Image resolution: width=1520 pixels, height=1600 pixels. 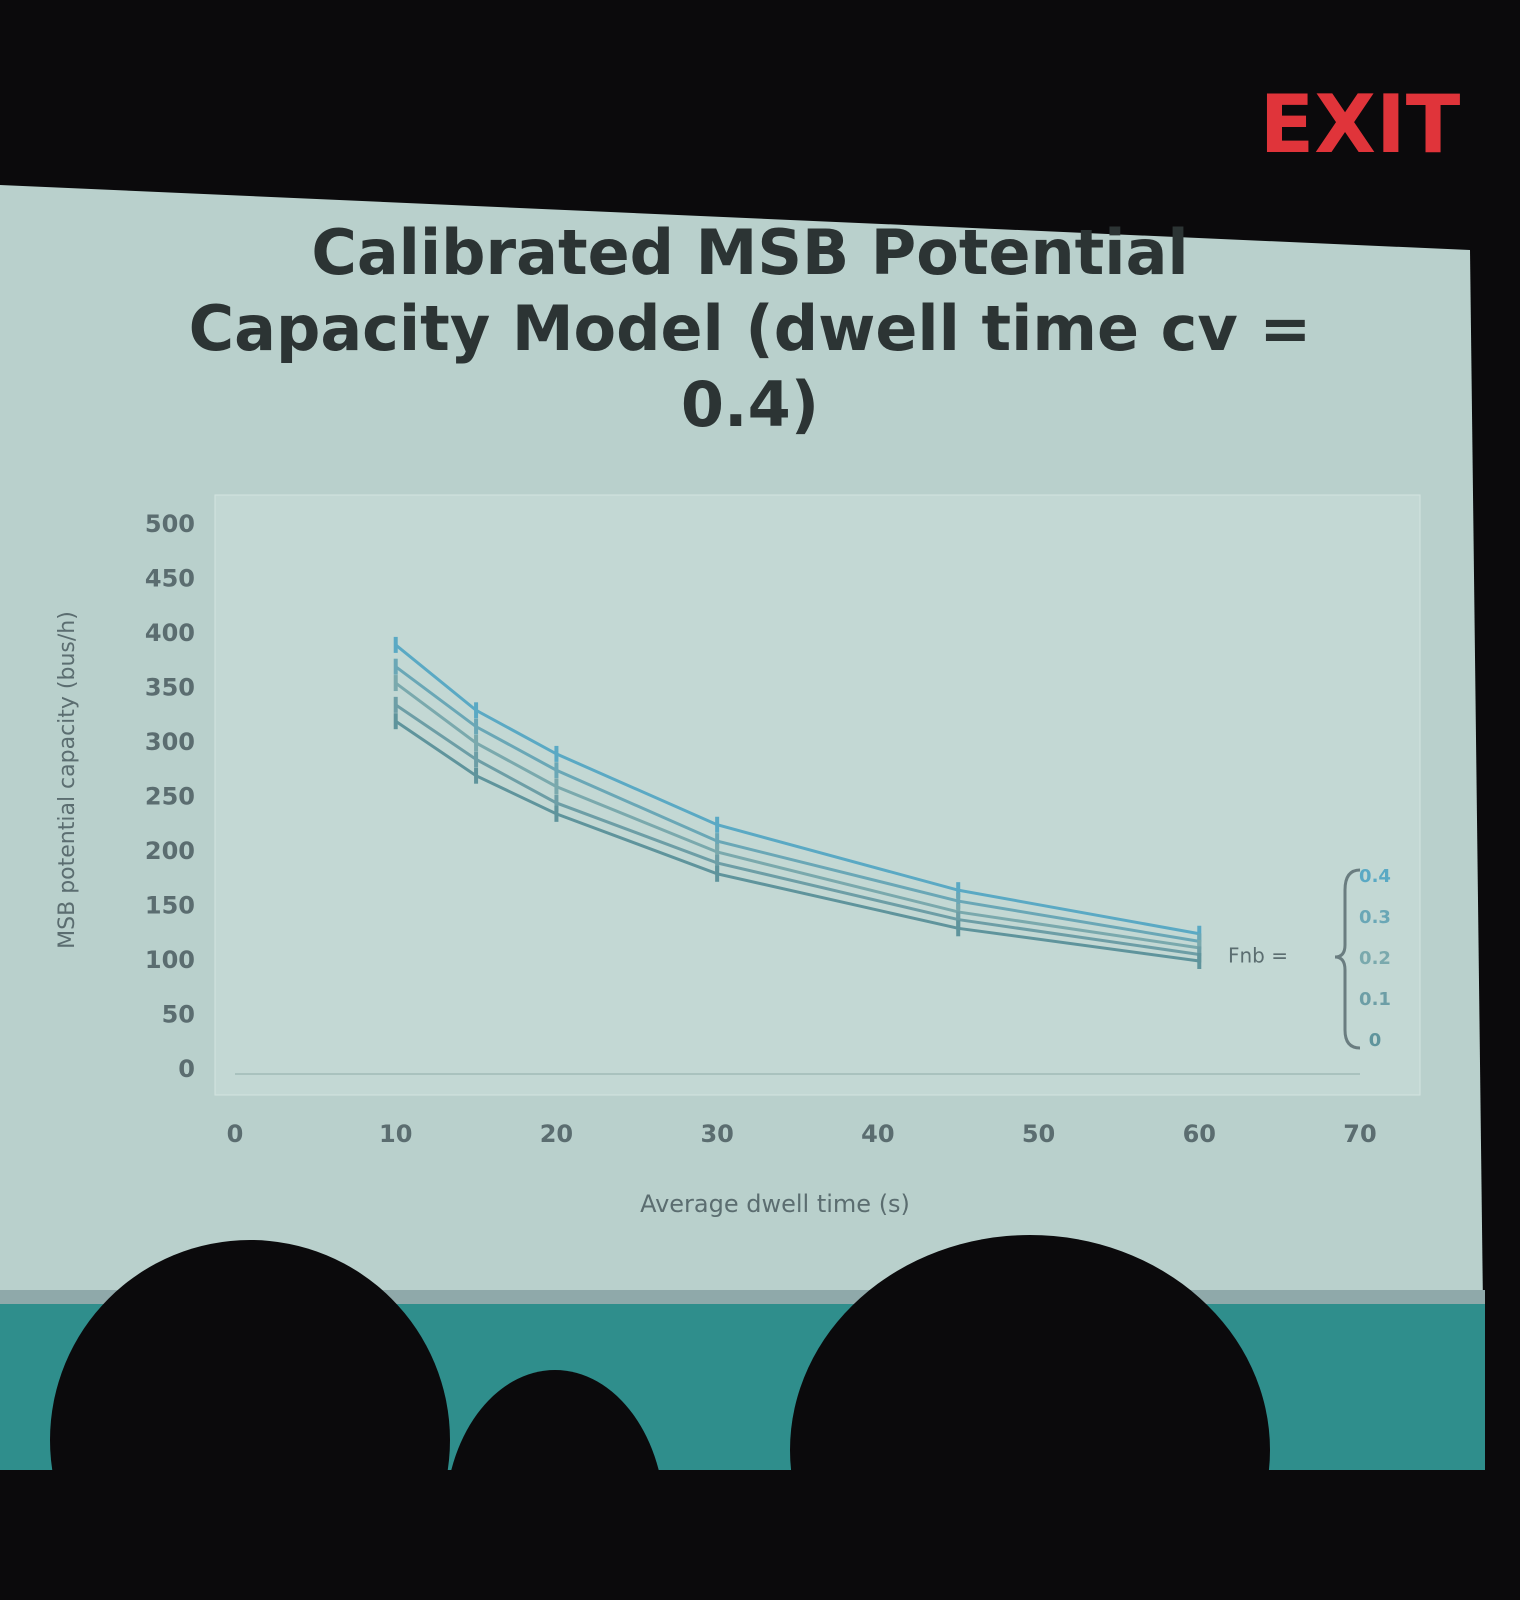 I want to click on x-tick-label: 60, so click(x=1199, y=1134).